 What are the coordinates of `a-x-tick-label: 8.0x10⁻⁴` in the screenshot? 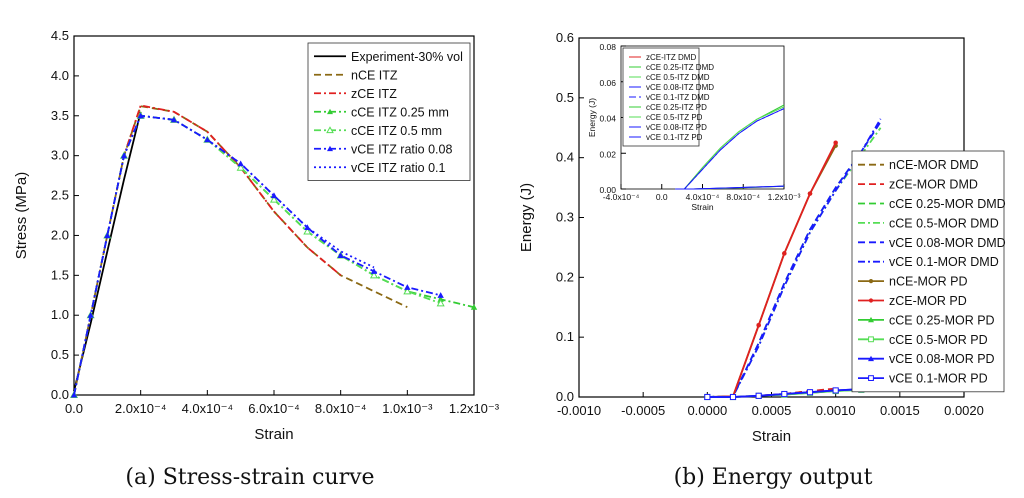 It's located at (340, 408).